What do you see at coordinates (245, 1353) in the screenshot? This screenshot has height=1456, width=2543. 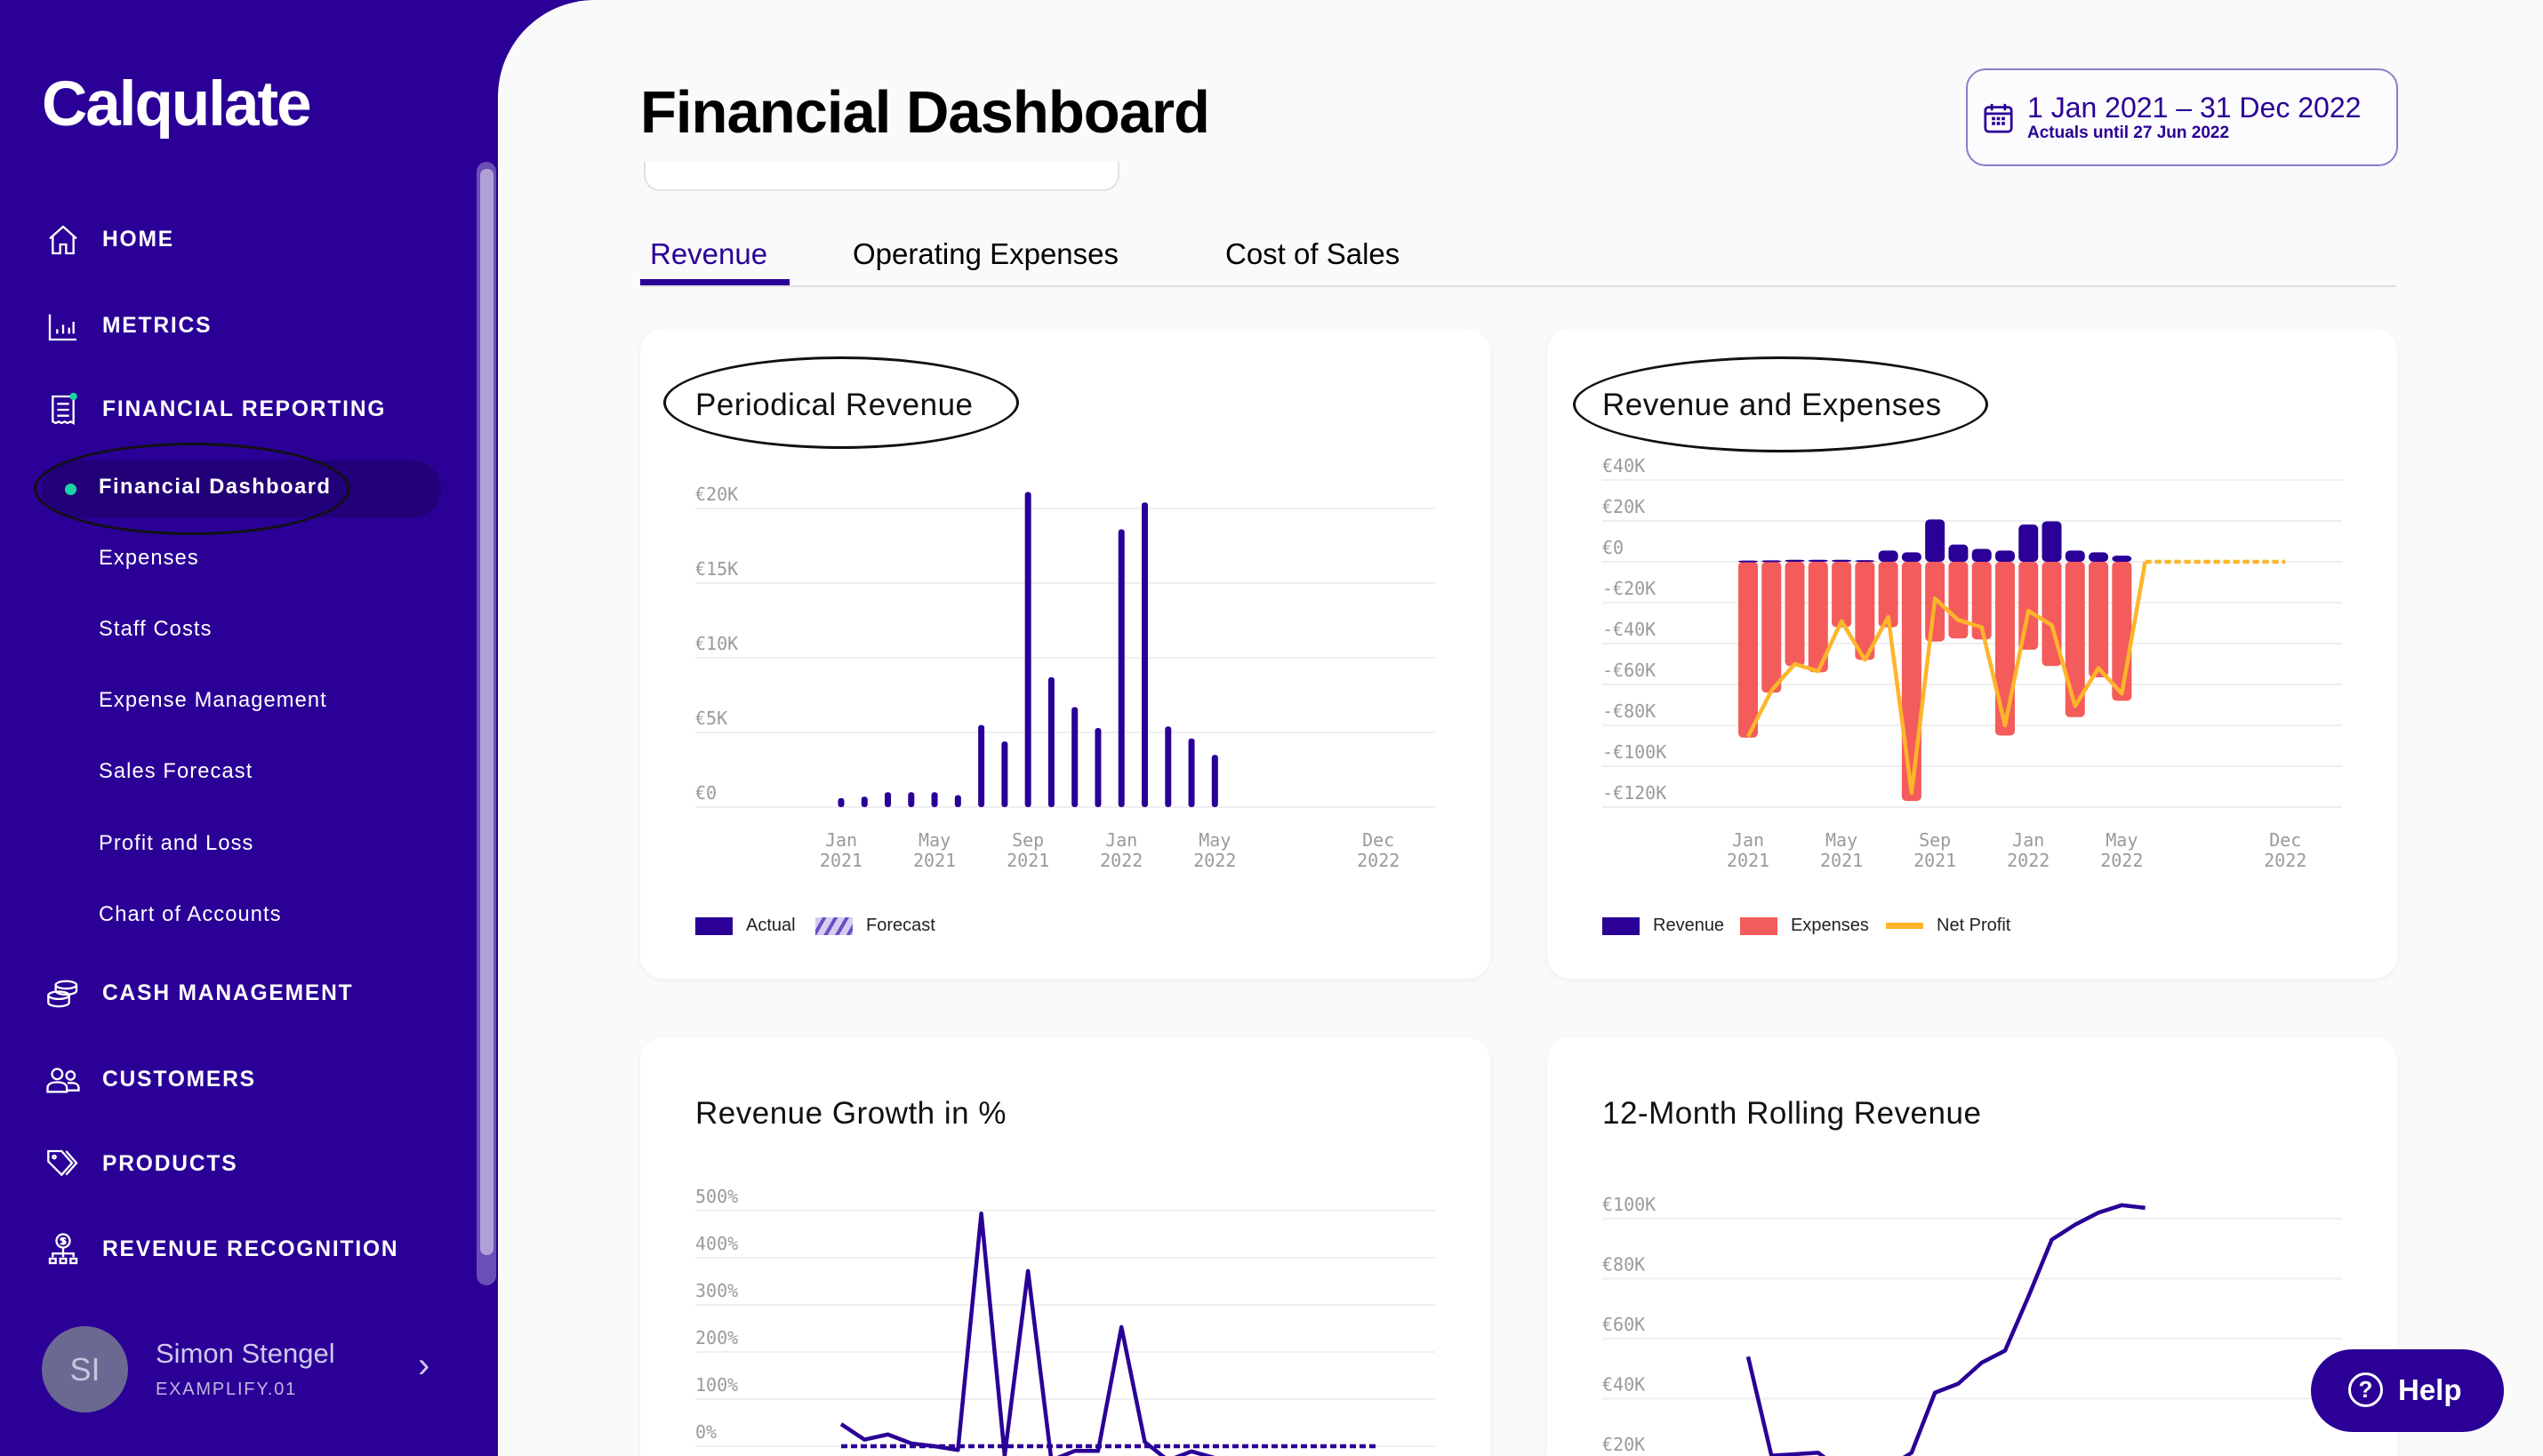 I see `user-name: Simon Stengel` at bounding box center [245, 1353].